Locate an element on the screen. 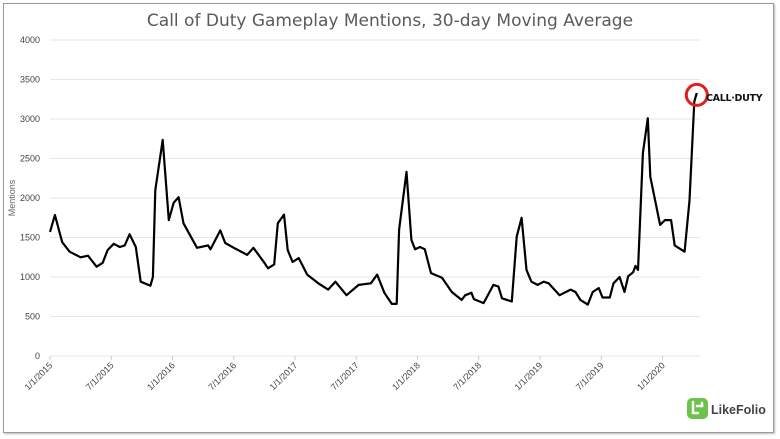  y-tick-label: 3000 is located at coordinates (30, 119).